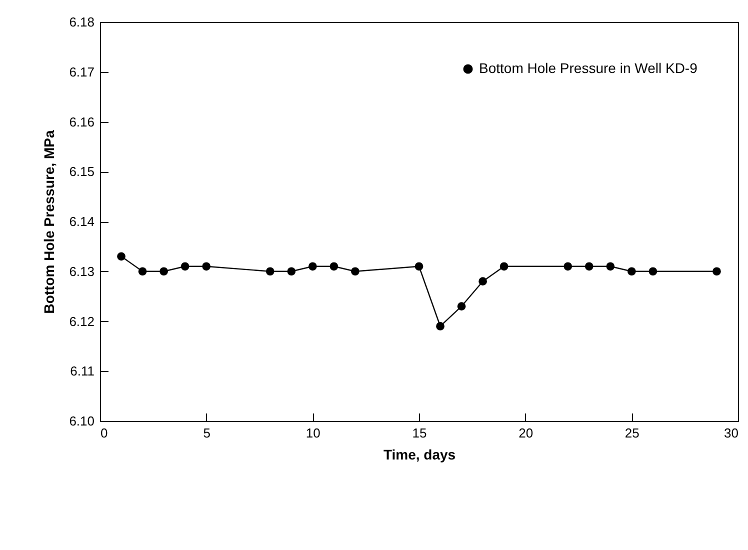 This screenshot has height=550, width=748. What do you see at coordinates (81, 271) in the screenshot?
I see `y-tick-label: 6.13` at bounding box center [81, 271].